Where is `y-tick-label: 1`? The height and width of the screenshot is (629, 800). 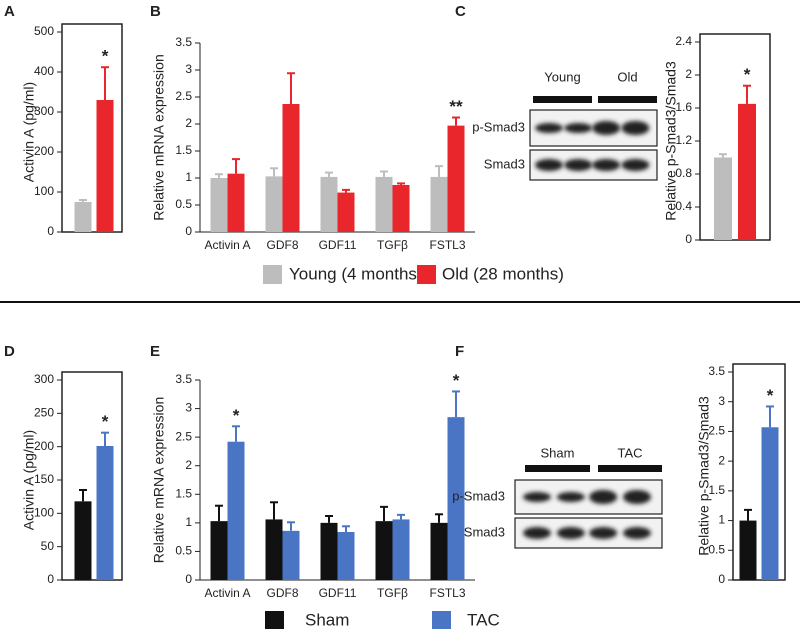
y-tick-label: 1 is located at coordinates (188, 177).